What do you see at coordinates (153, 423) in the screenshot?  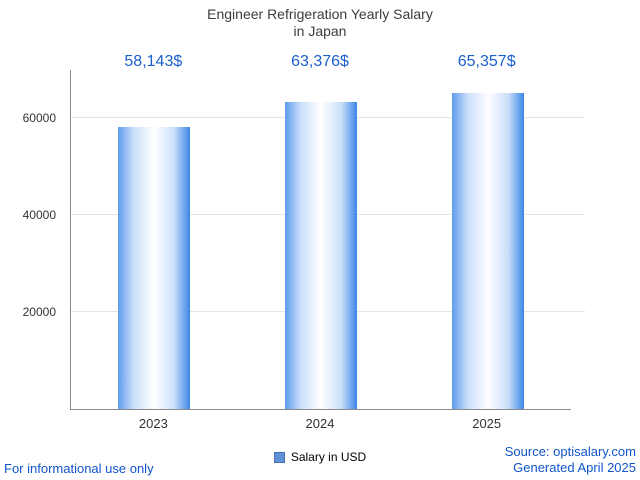 I see `x-label-2023: 2023` at bounding box center [153, 423].